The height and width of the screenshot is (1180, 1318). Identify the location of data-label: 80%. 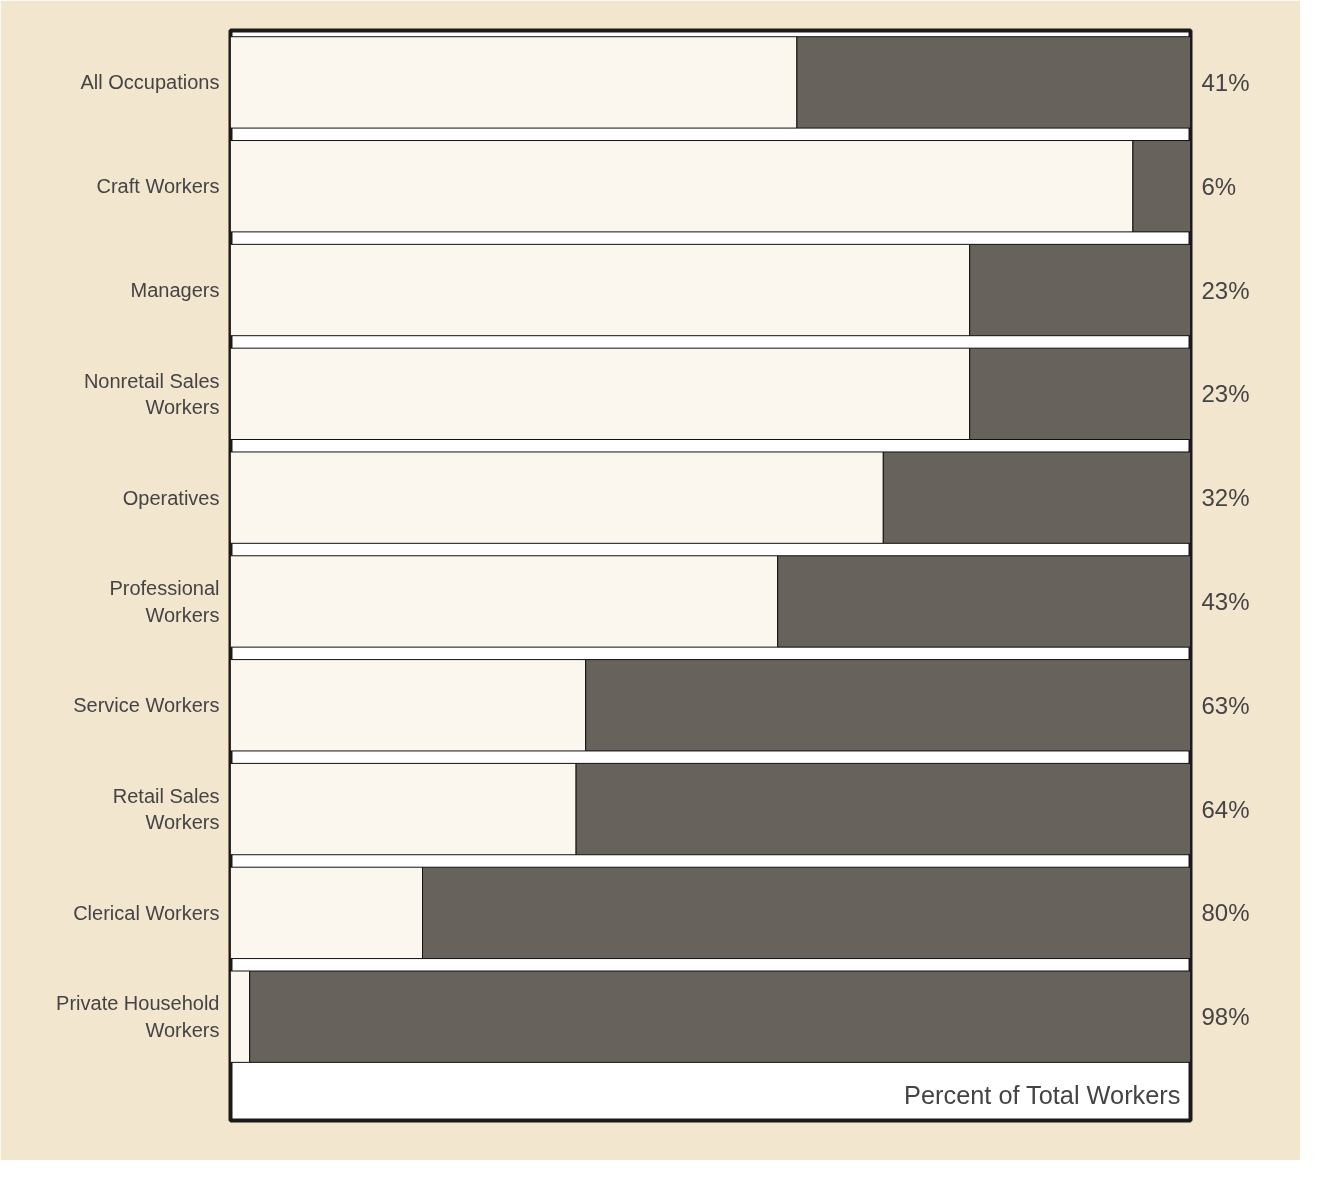
(1225, 913).